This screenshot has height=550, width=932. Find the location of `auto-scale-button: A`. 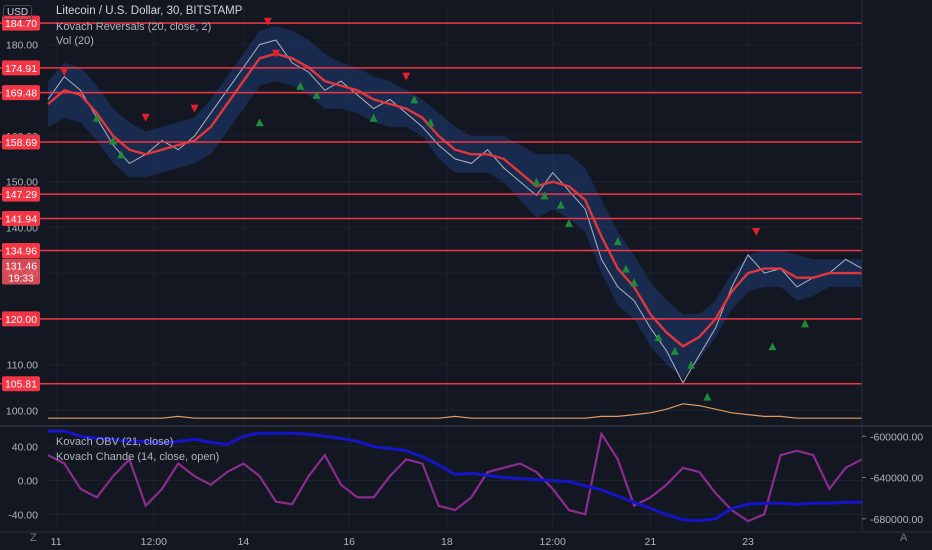

auto-scale-button: A is located at coordinates (904, 538).